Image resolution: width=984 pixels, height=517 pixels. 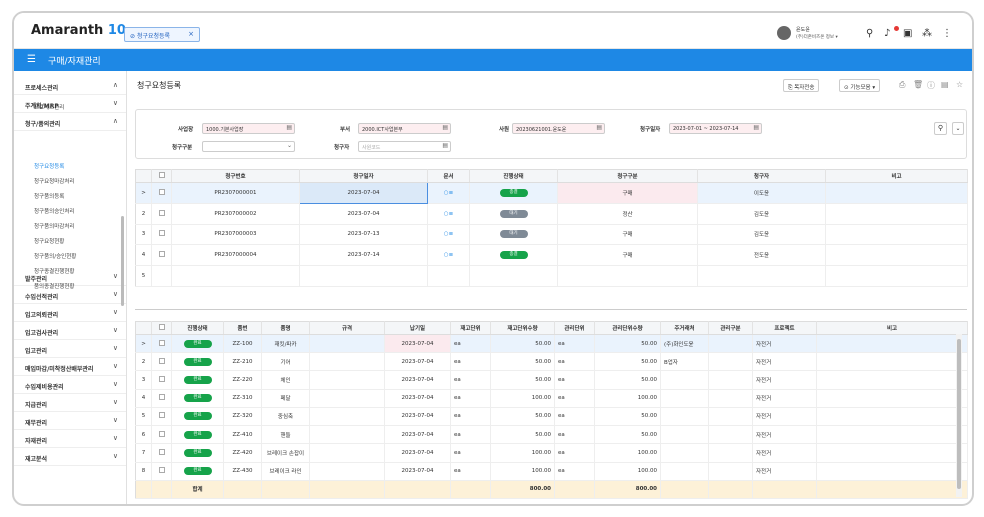 What do you see at coordinates (289, 127) in the screenshot?
I see `calendar-icon: ▤` at bounding box center [289, 127].